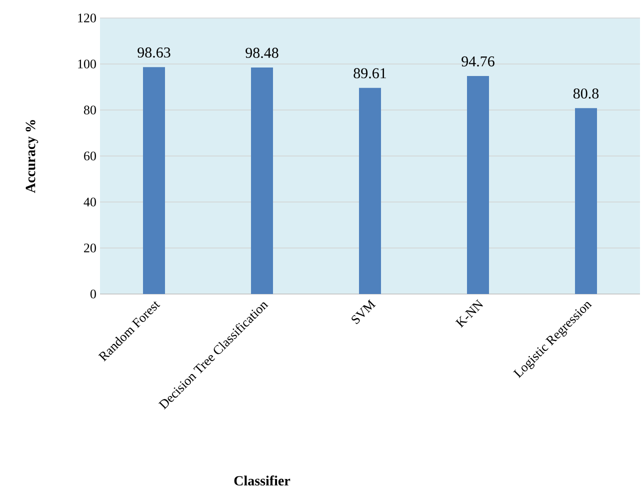 Image resolution: width=642 pixels, height=499 pixels. I want to click on y-tick-label: 60, so click(90, 156).